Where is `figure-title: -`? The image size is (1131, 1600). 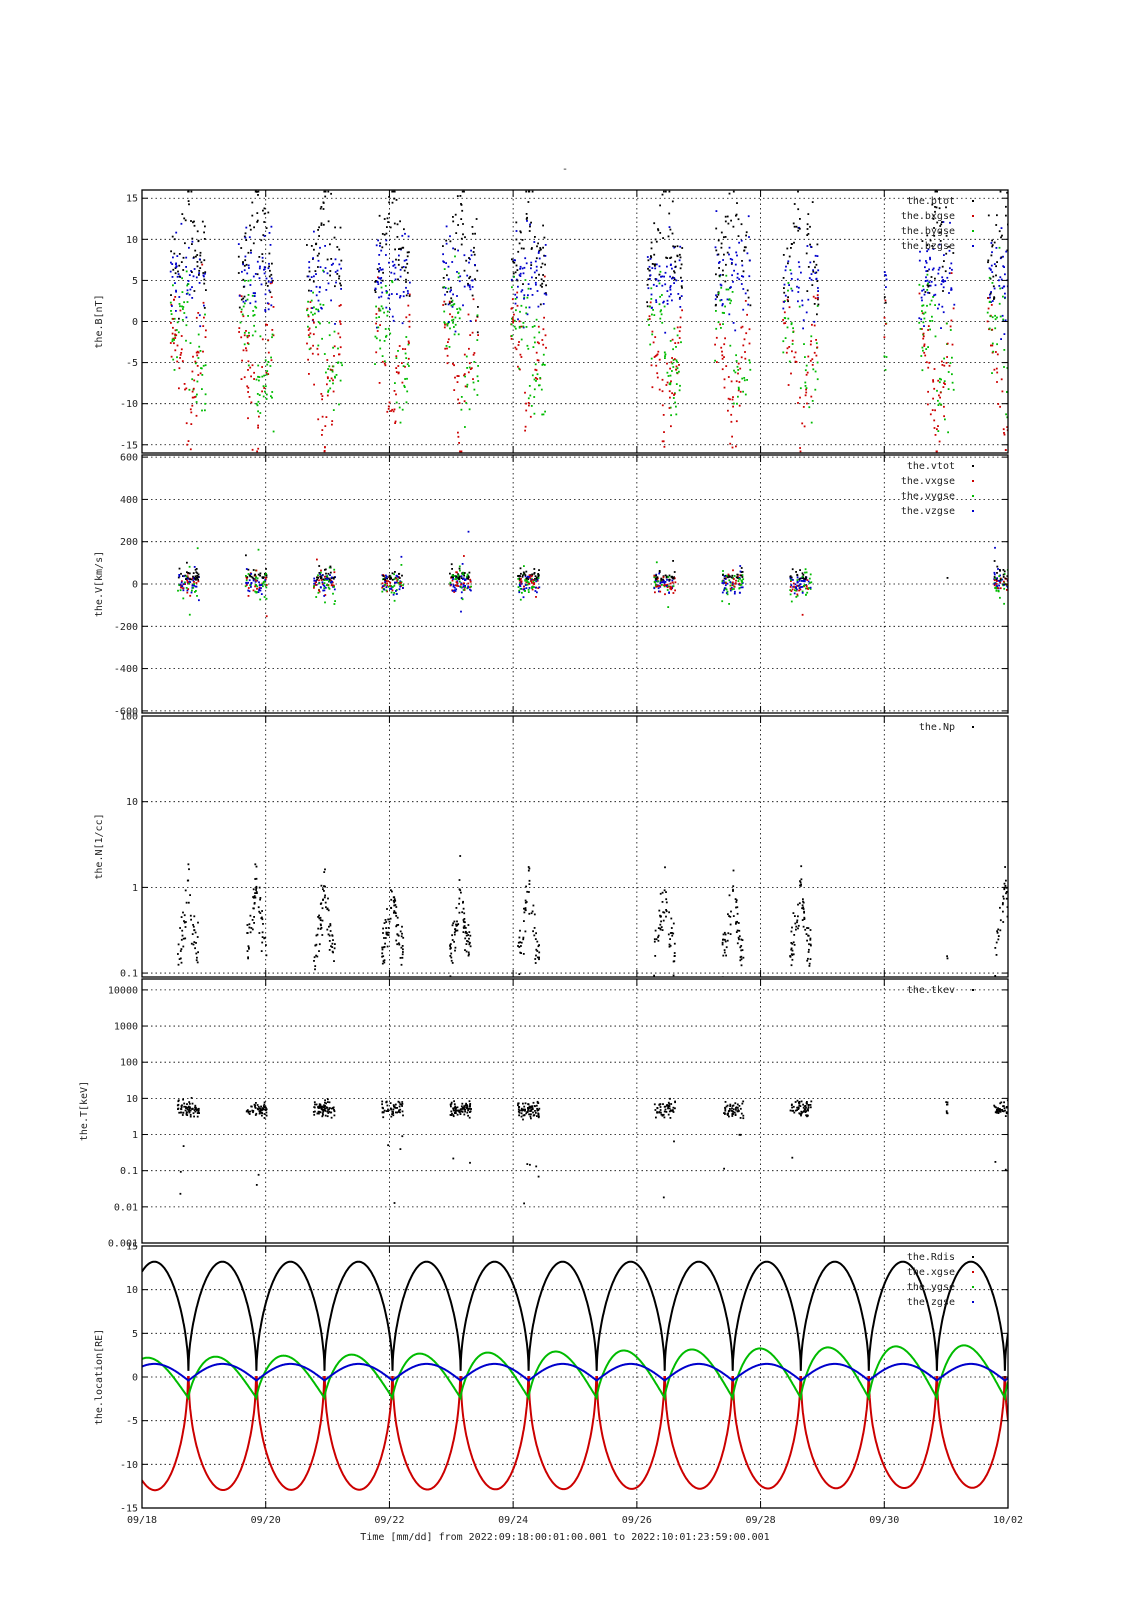
figure-title: - is located at coordinates (565, 169).